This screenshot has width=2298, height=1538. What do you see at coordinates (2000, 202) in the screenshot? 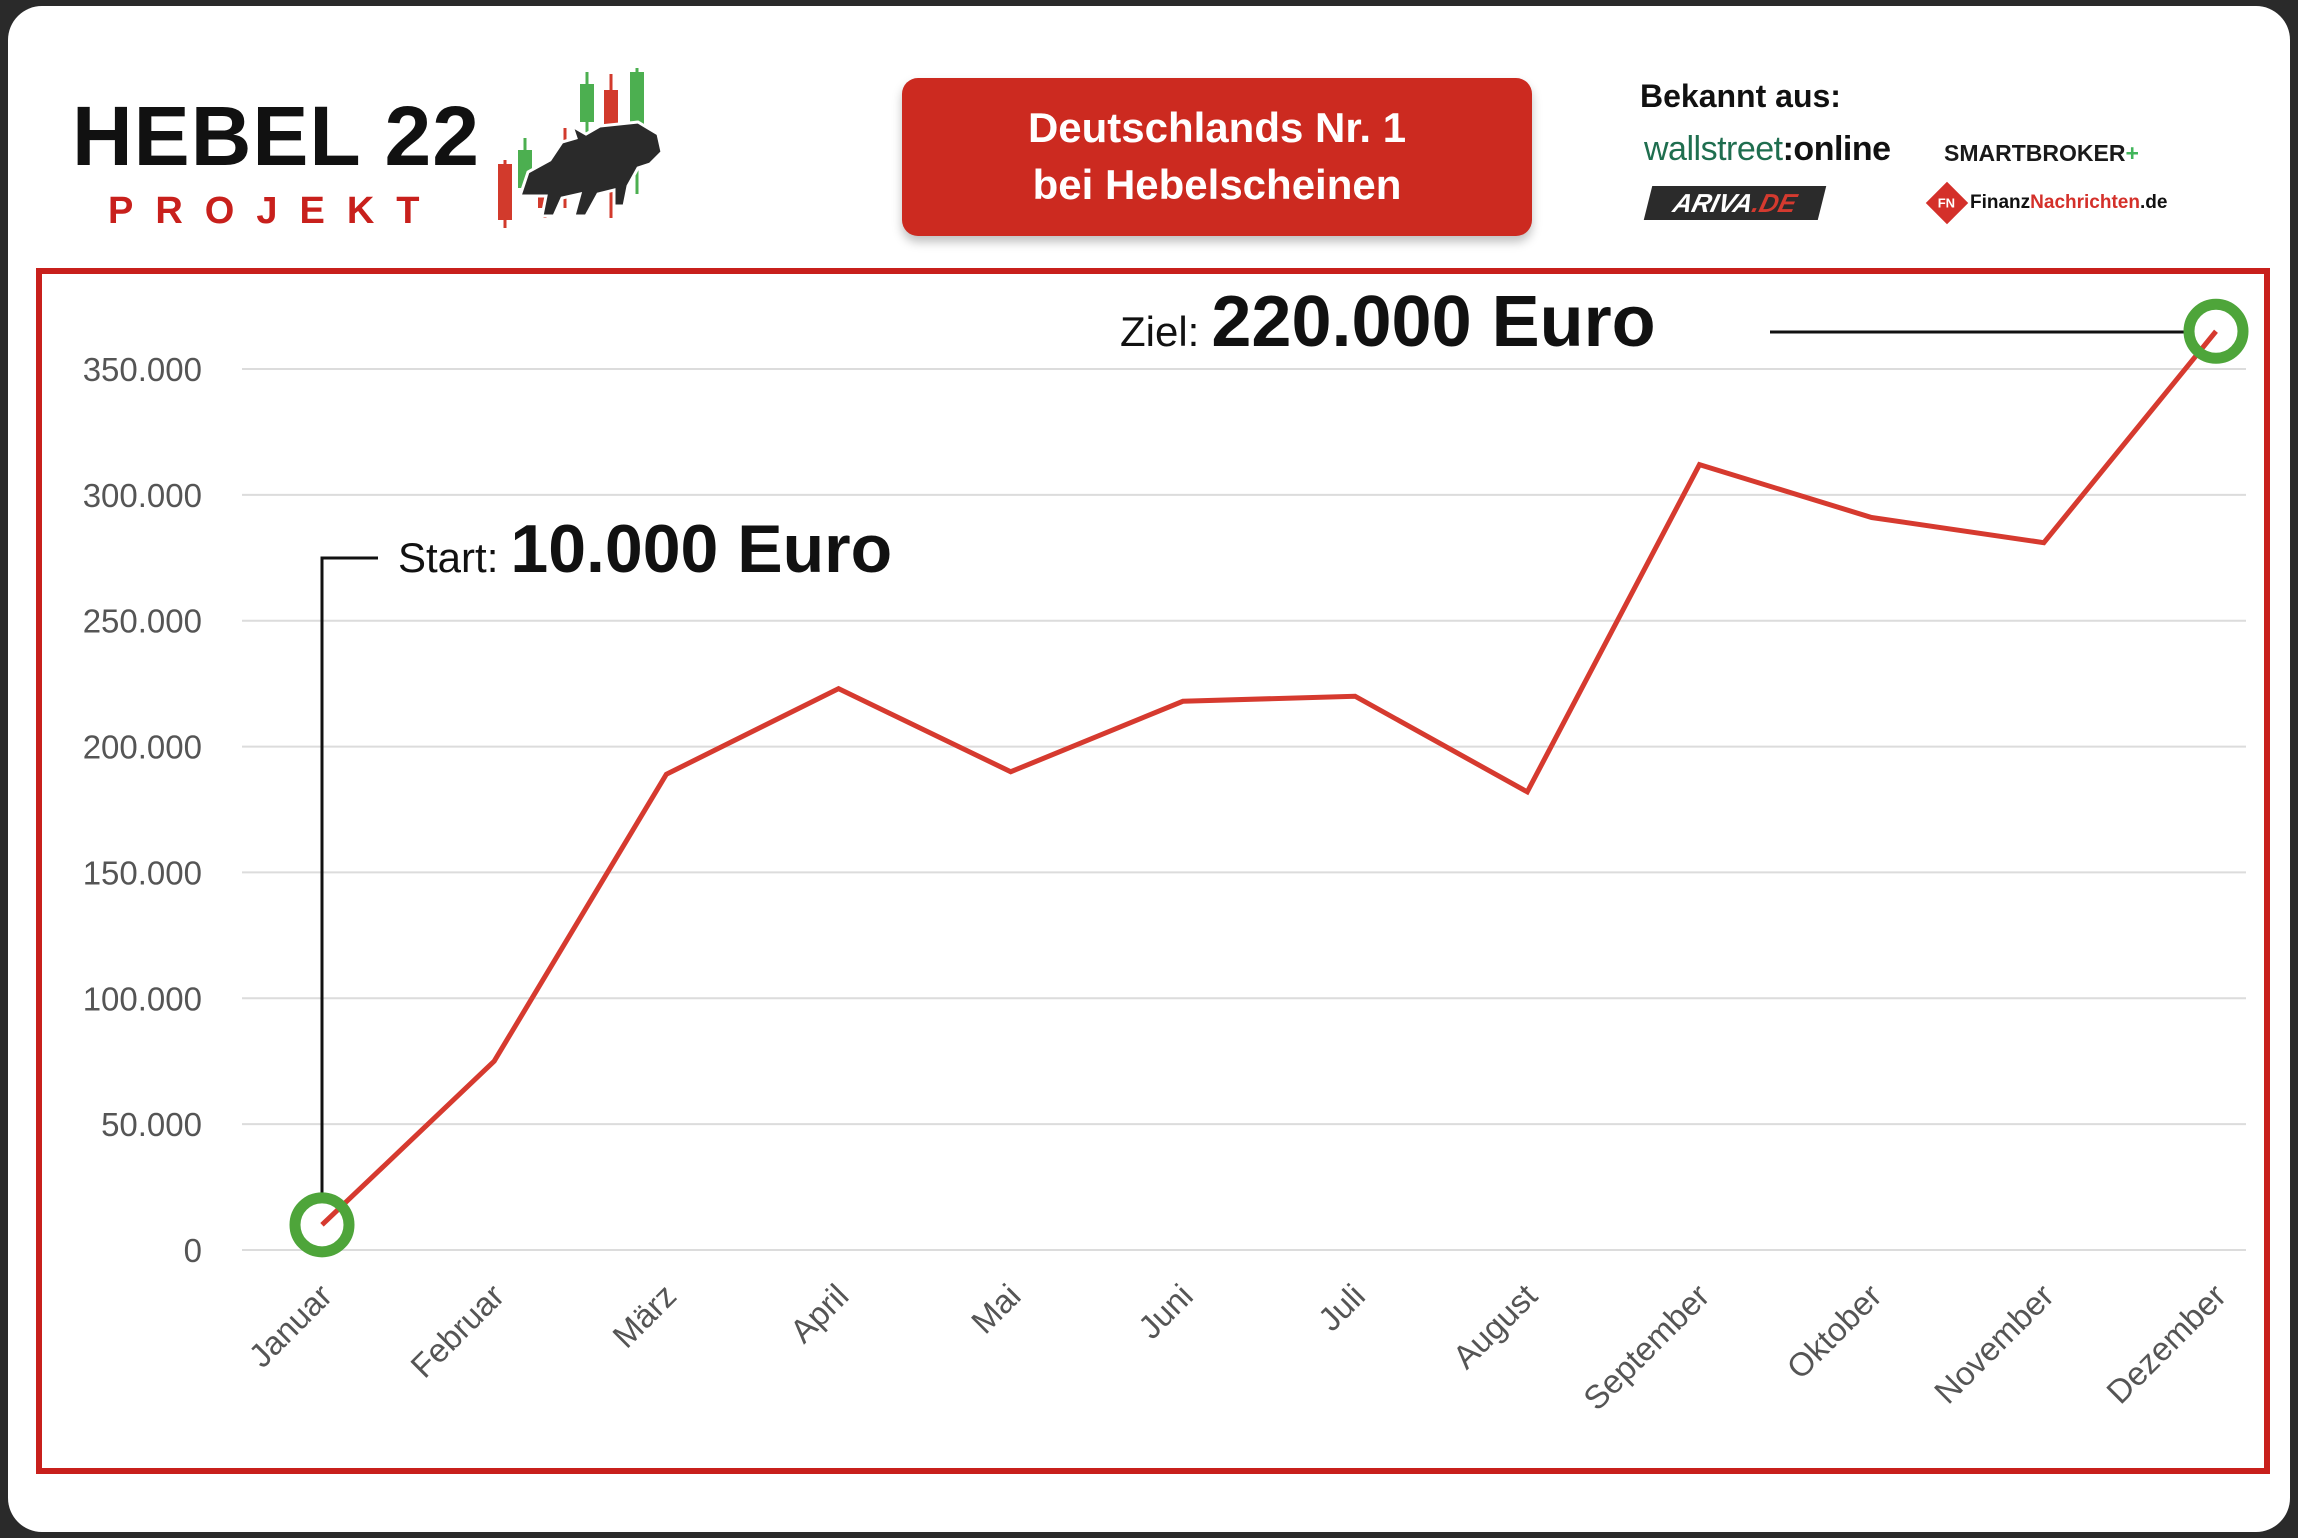
I see `finanz-text: Finanz` at bounding box center [2000, 202].